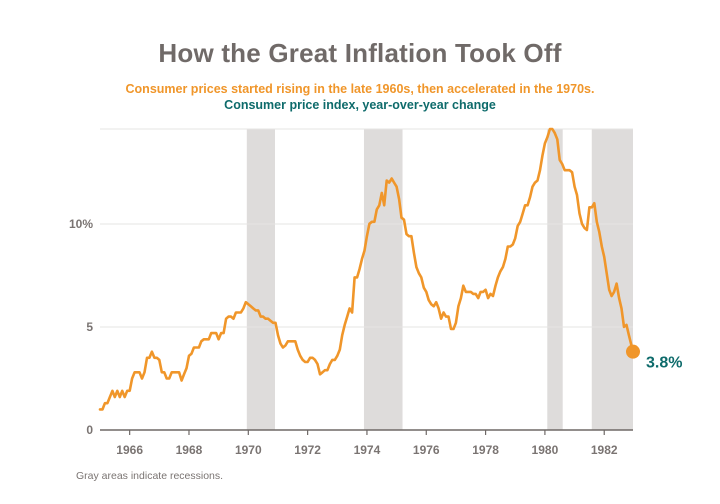 This screenshot has height=504, width=720. Describe the element at coordinates (307, 450) in the screenshot. I see `x-tick-label: 1972` at that location.